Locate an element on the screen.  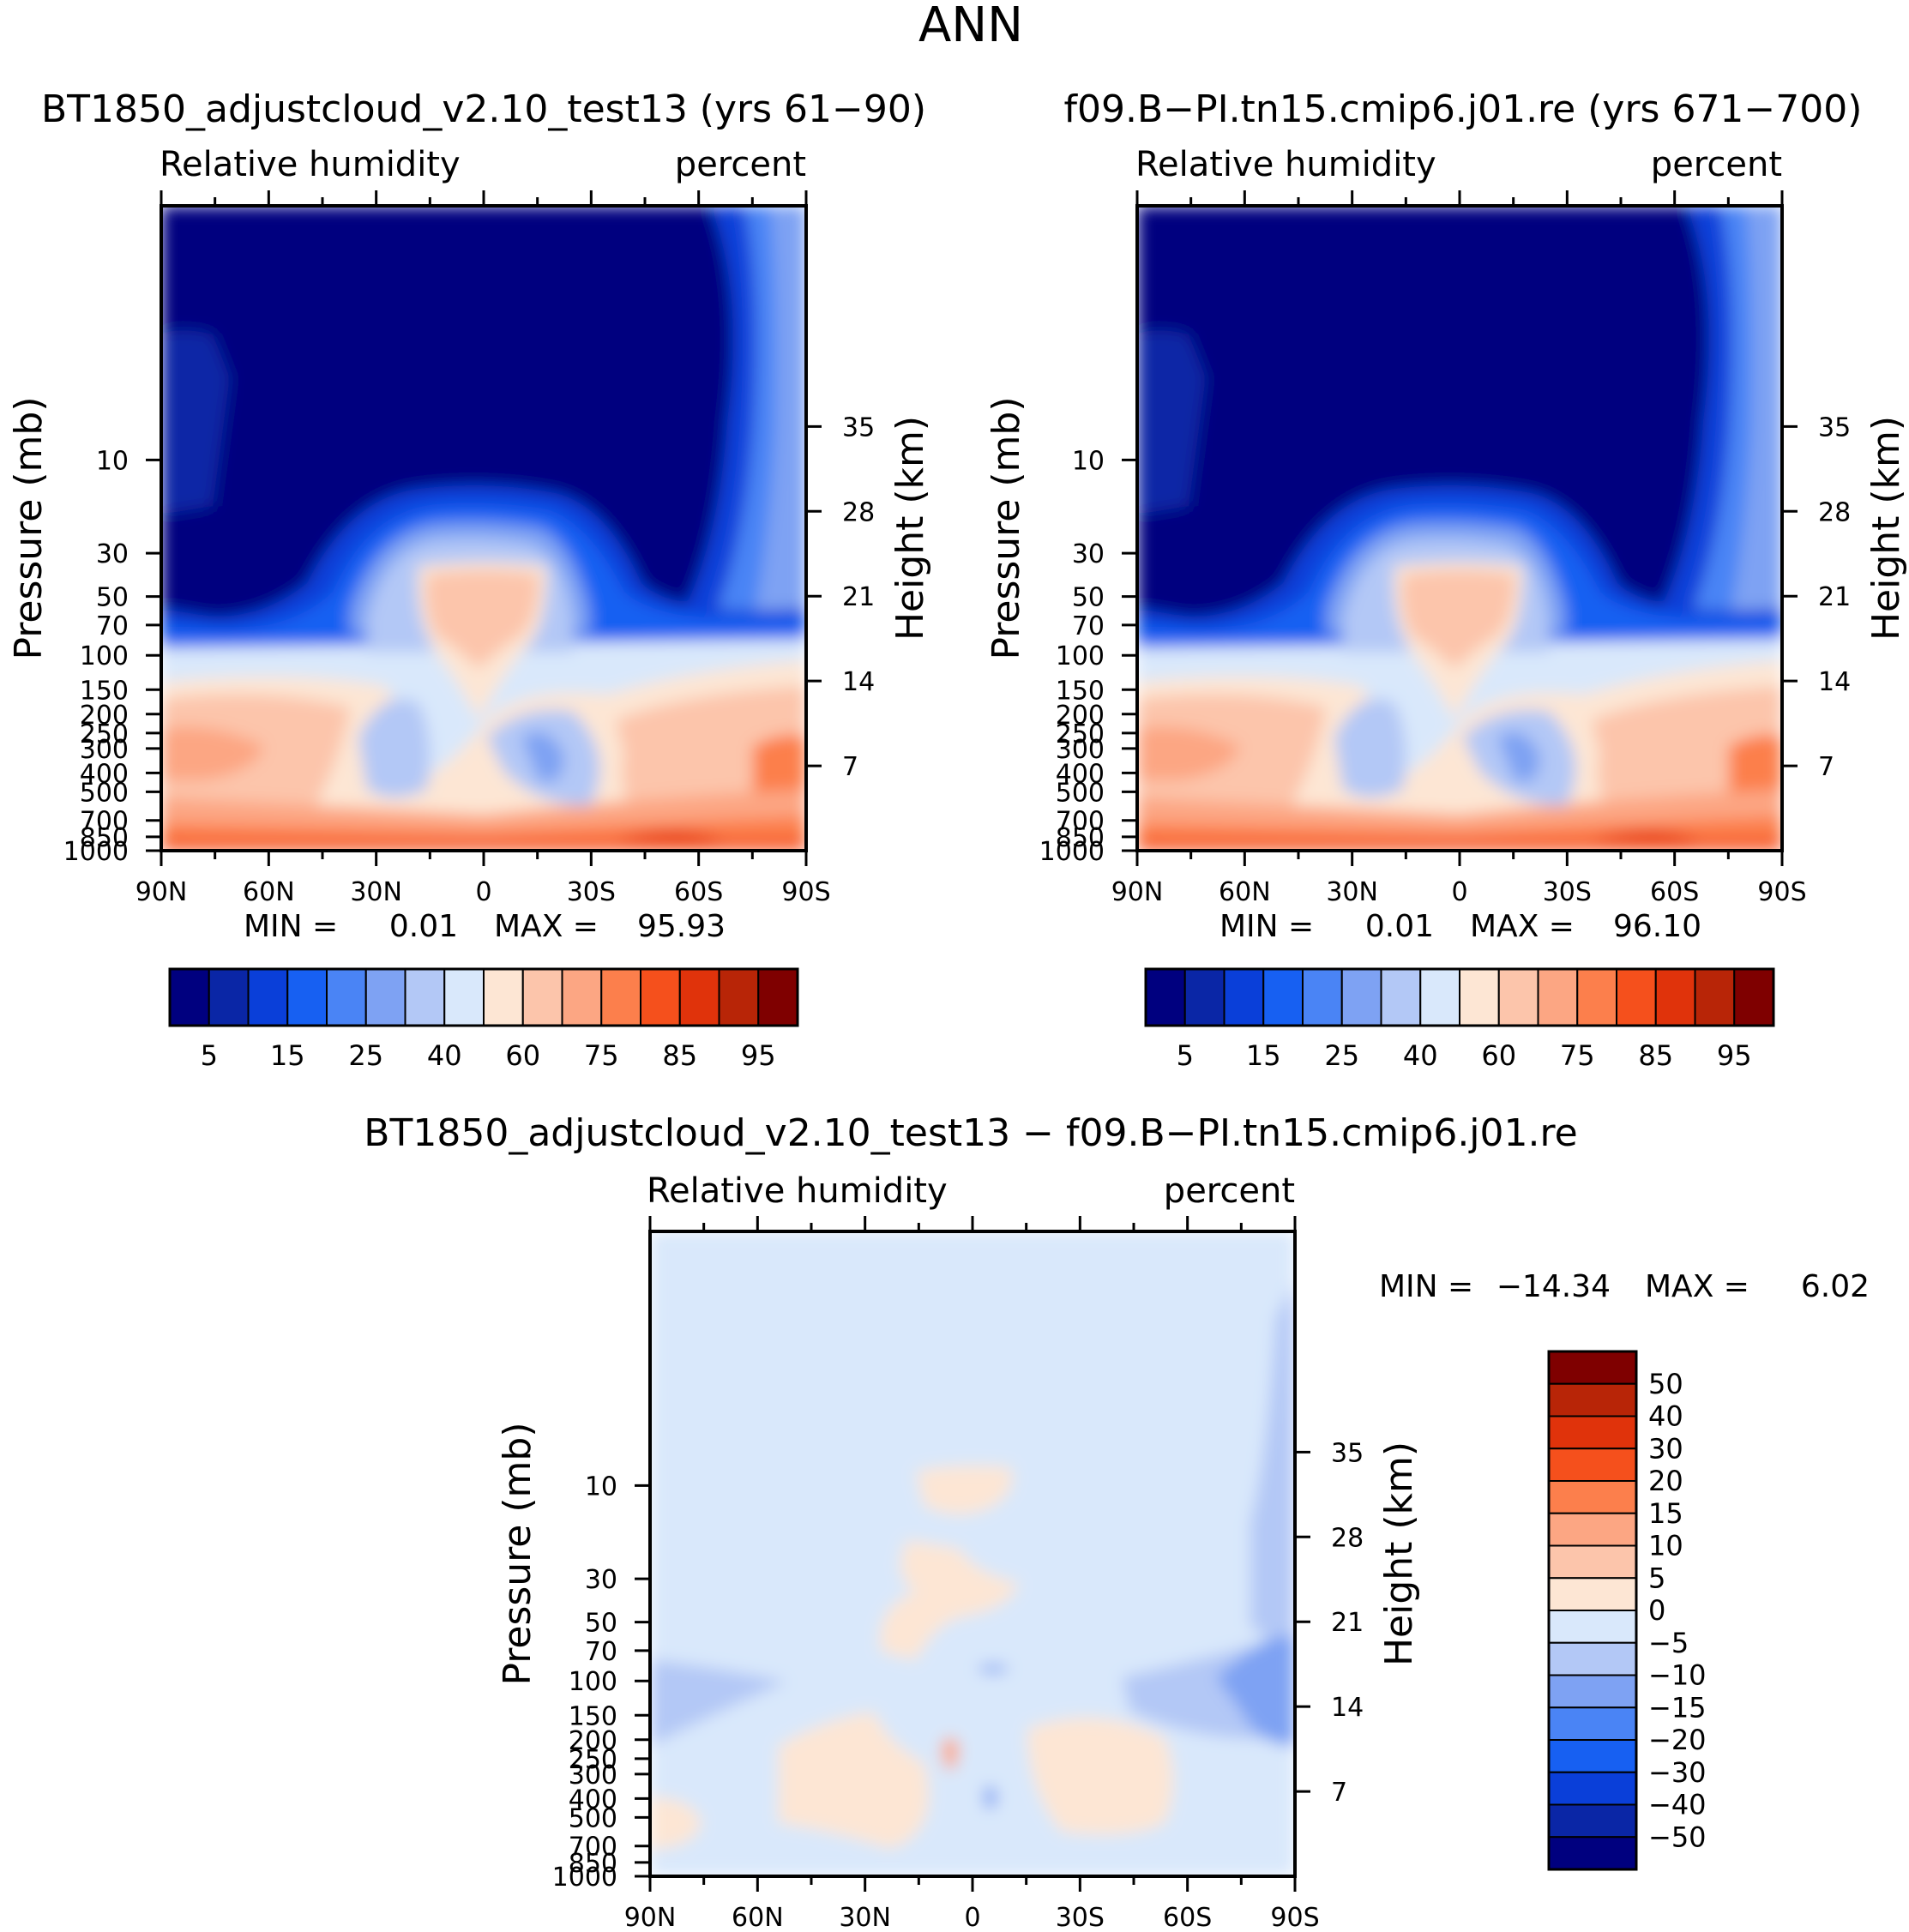
panel-2-ylabel: Pressure (mb) is located at coordinates (1007, 528).